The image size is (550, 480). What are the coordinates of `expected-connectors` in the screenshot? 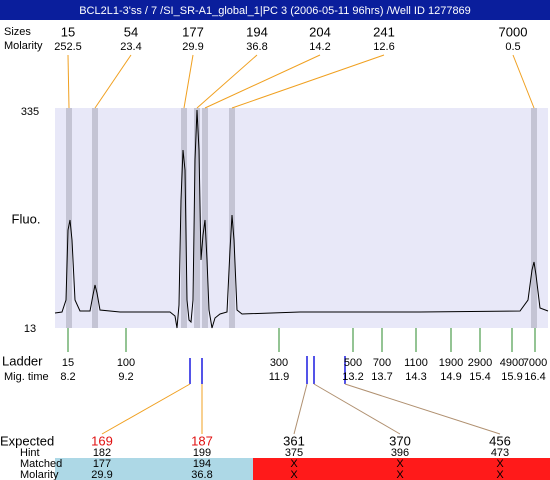 It's located at (301, 409).